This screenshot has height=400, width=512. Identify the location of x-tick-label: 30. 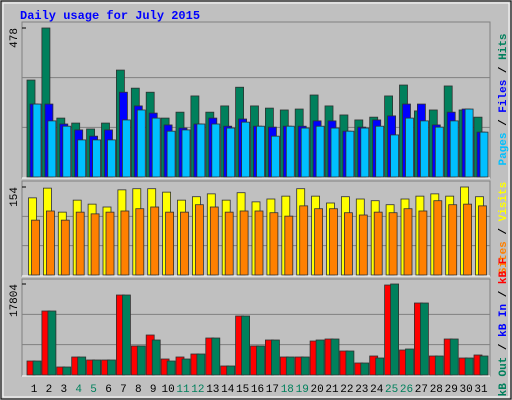
(465, 390).